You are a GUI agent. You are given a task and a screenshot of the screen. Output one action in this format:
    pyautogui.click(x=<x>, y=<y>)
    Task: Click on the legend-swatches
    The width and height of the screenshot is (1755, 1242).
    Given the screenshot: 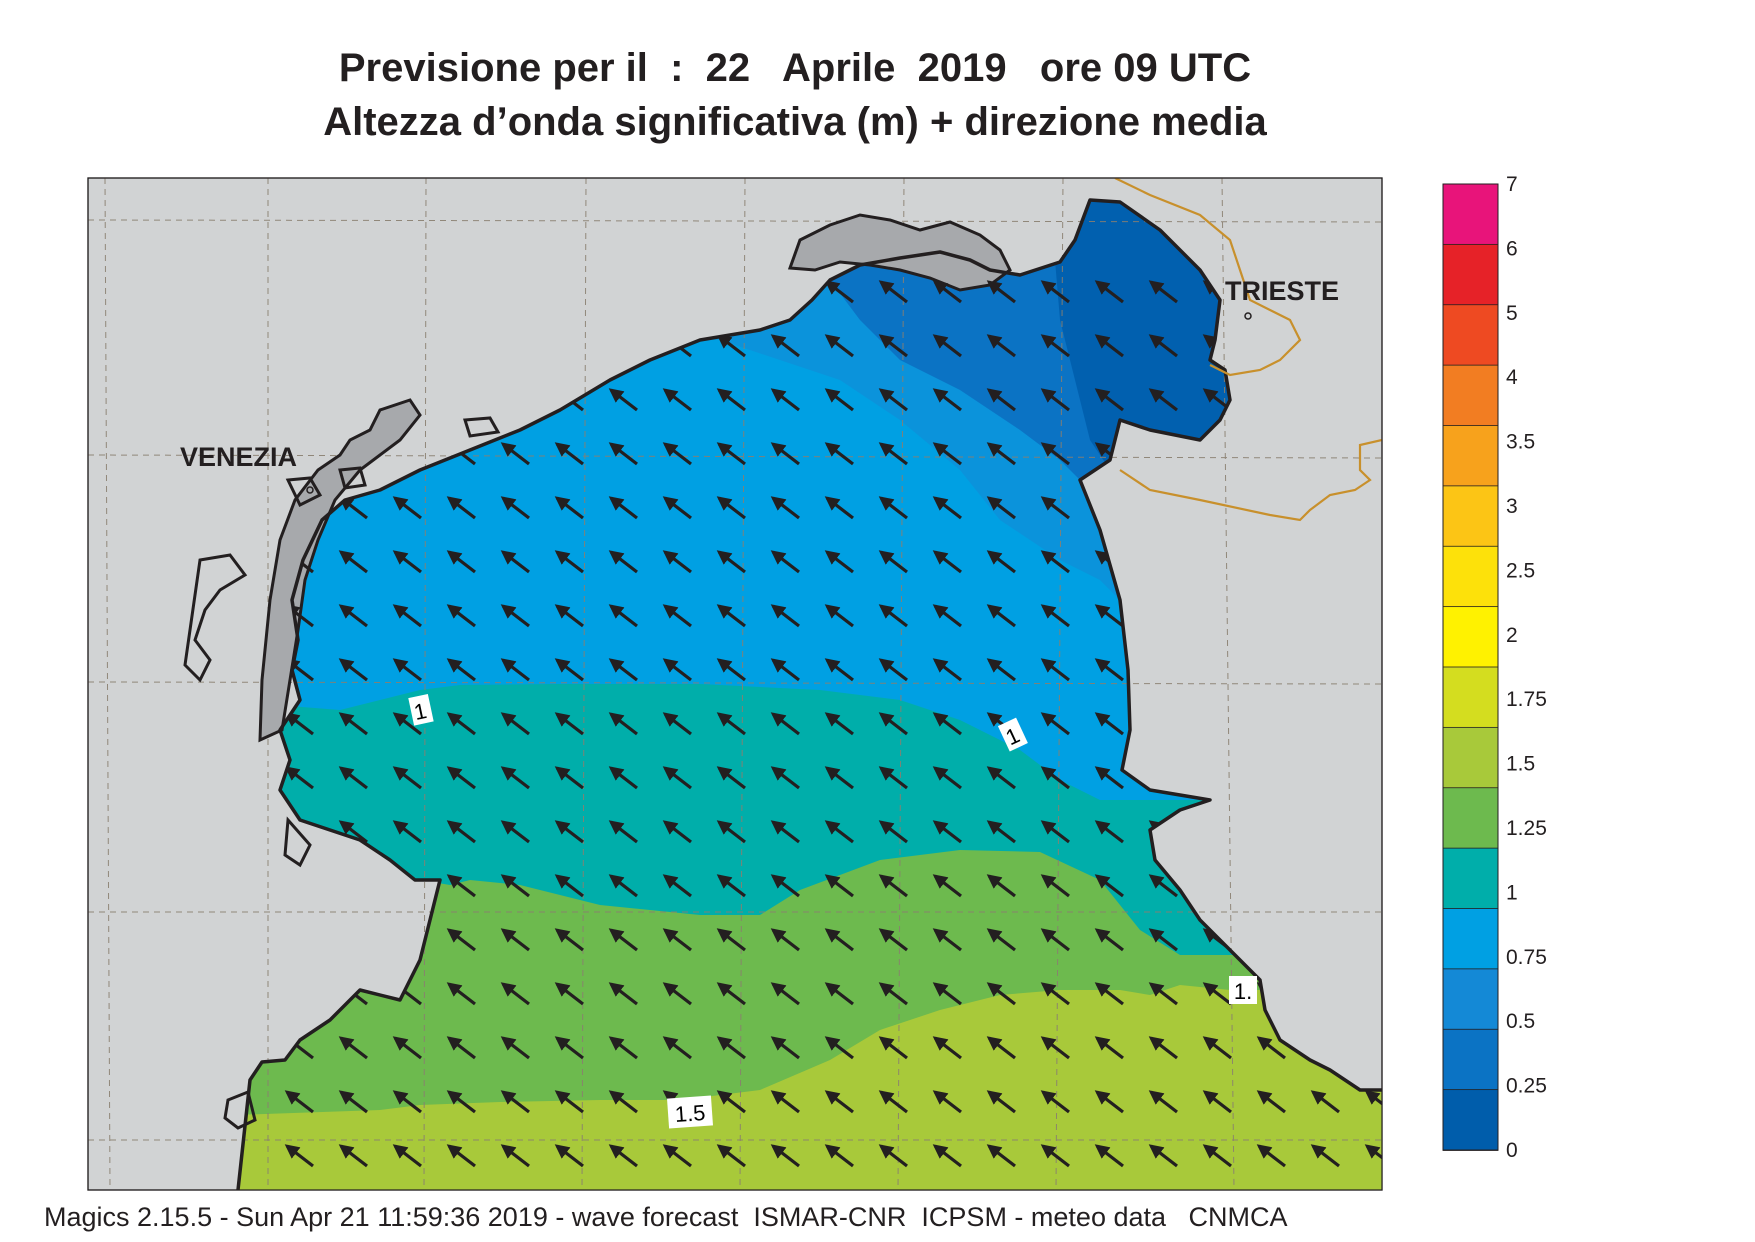 What is the action you would take?
    pyautogui.click(x=1470, y=667)
    